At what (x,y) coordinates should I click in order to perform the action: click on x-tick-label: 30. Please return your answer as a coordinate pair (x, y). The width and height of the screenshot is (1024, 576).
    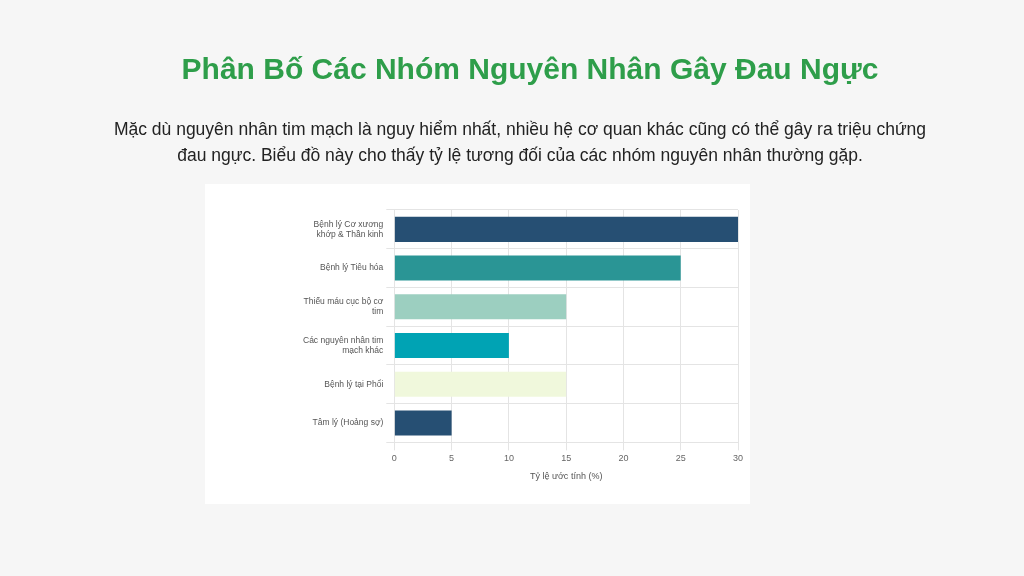
    Looking at the image, I should click on (738, 458).